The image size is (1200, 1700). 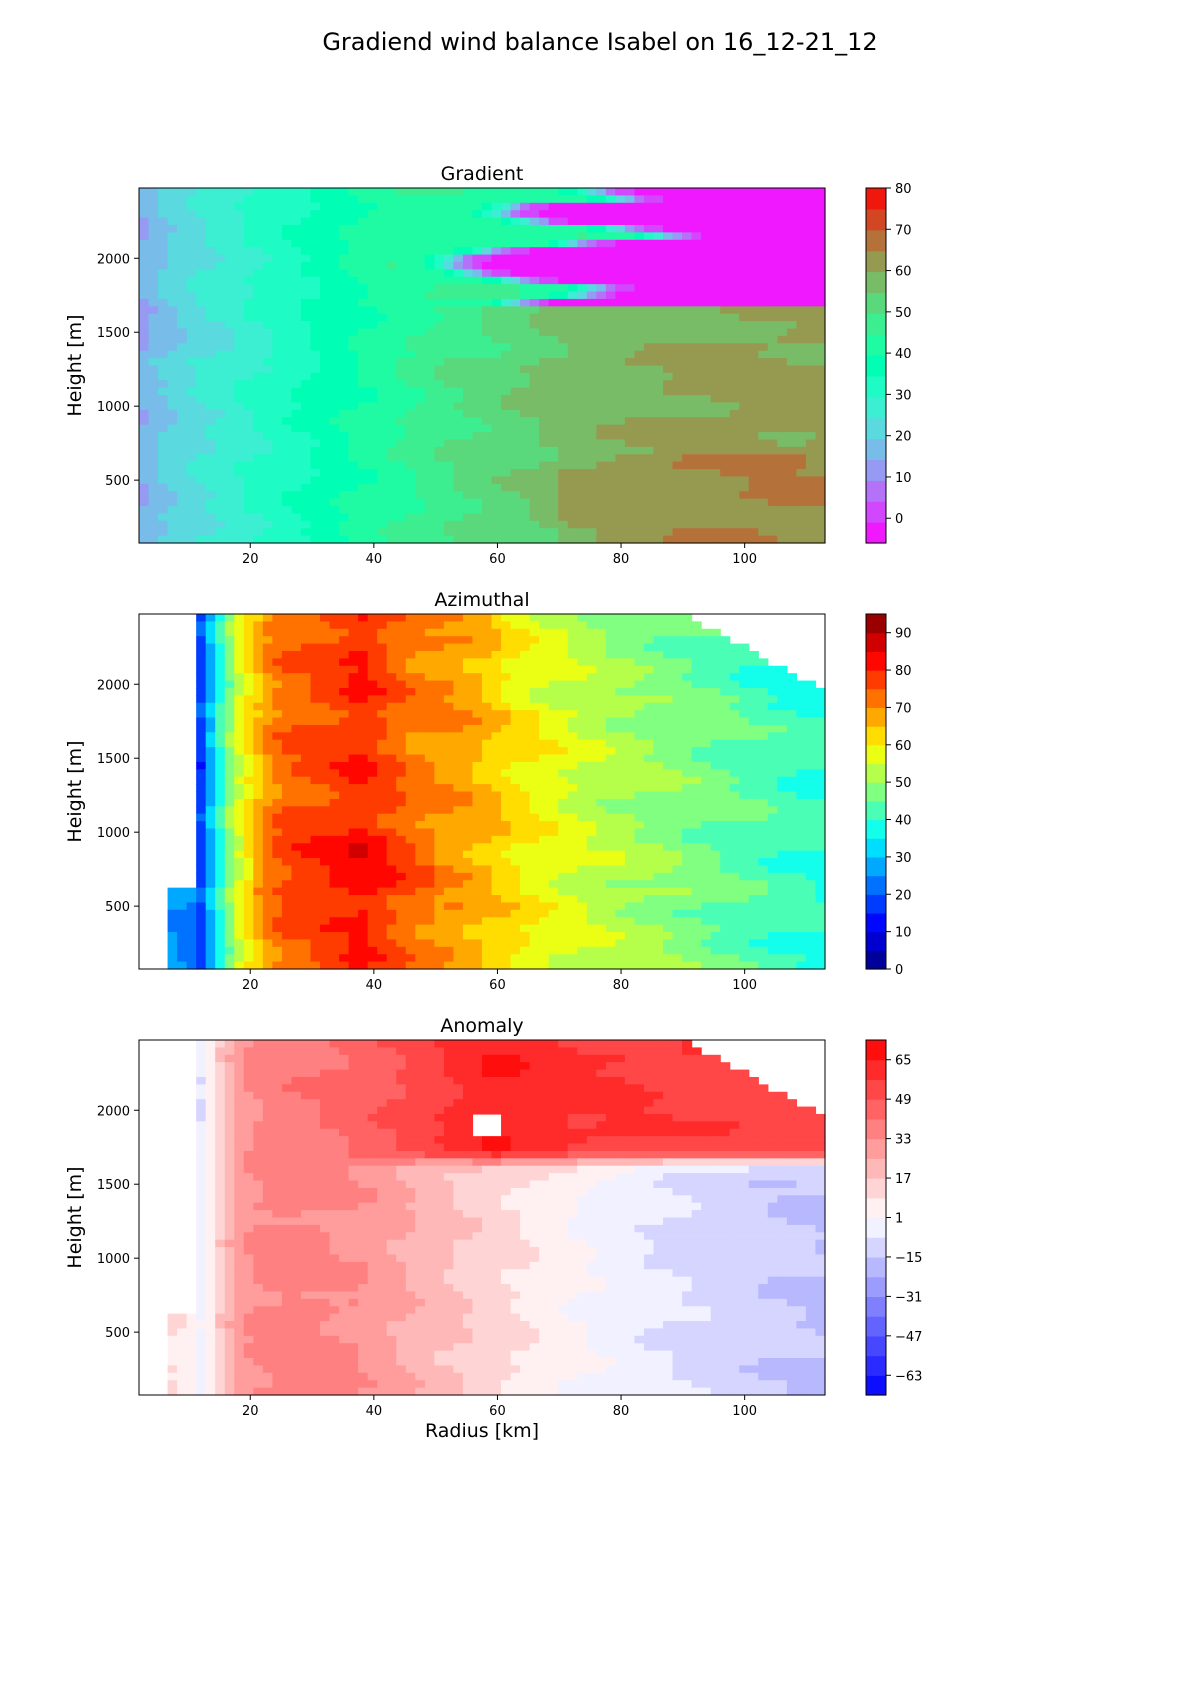 I want to click on colorbar-tick-label: 50, so click(x=903, y=313).